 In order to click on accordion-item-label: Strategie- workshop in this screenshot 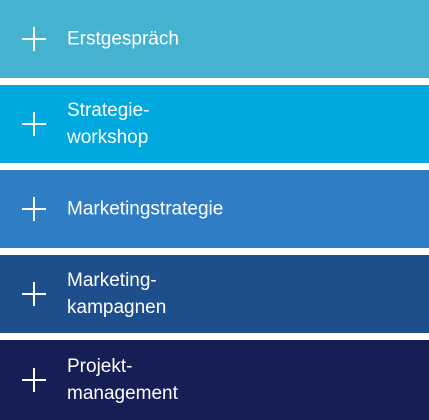, I will do `click(108, 124)`.